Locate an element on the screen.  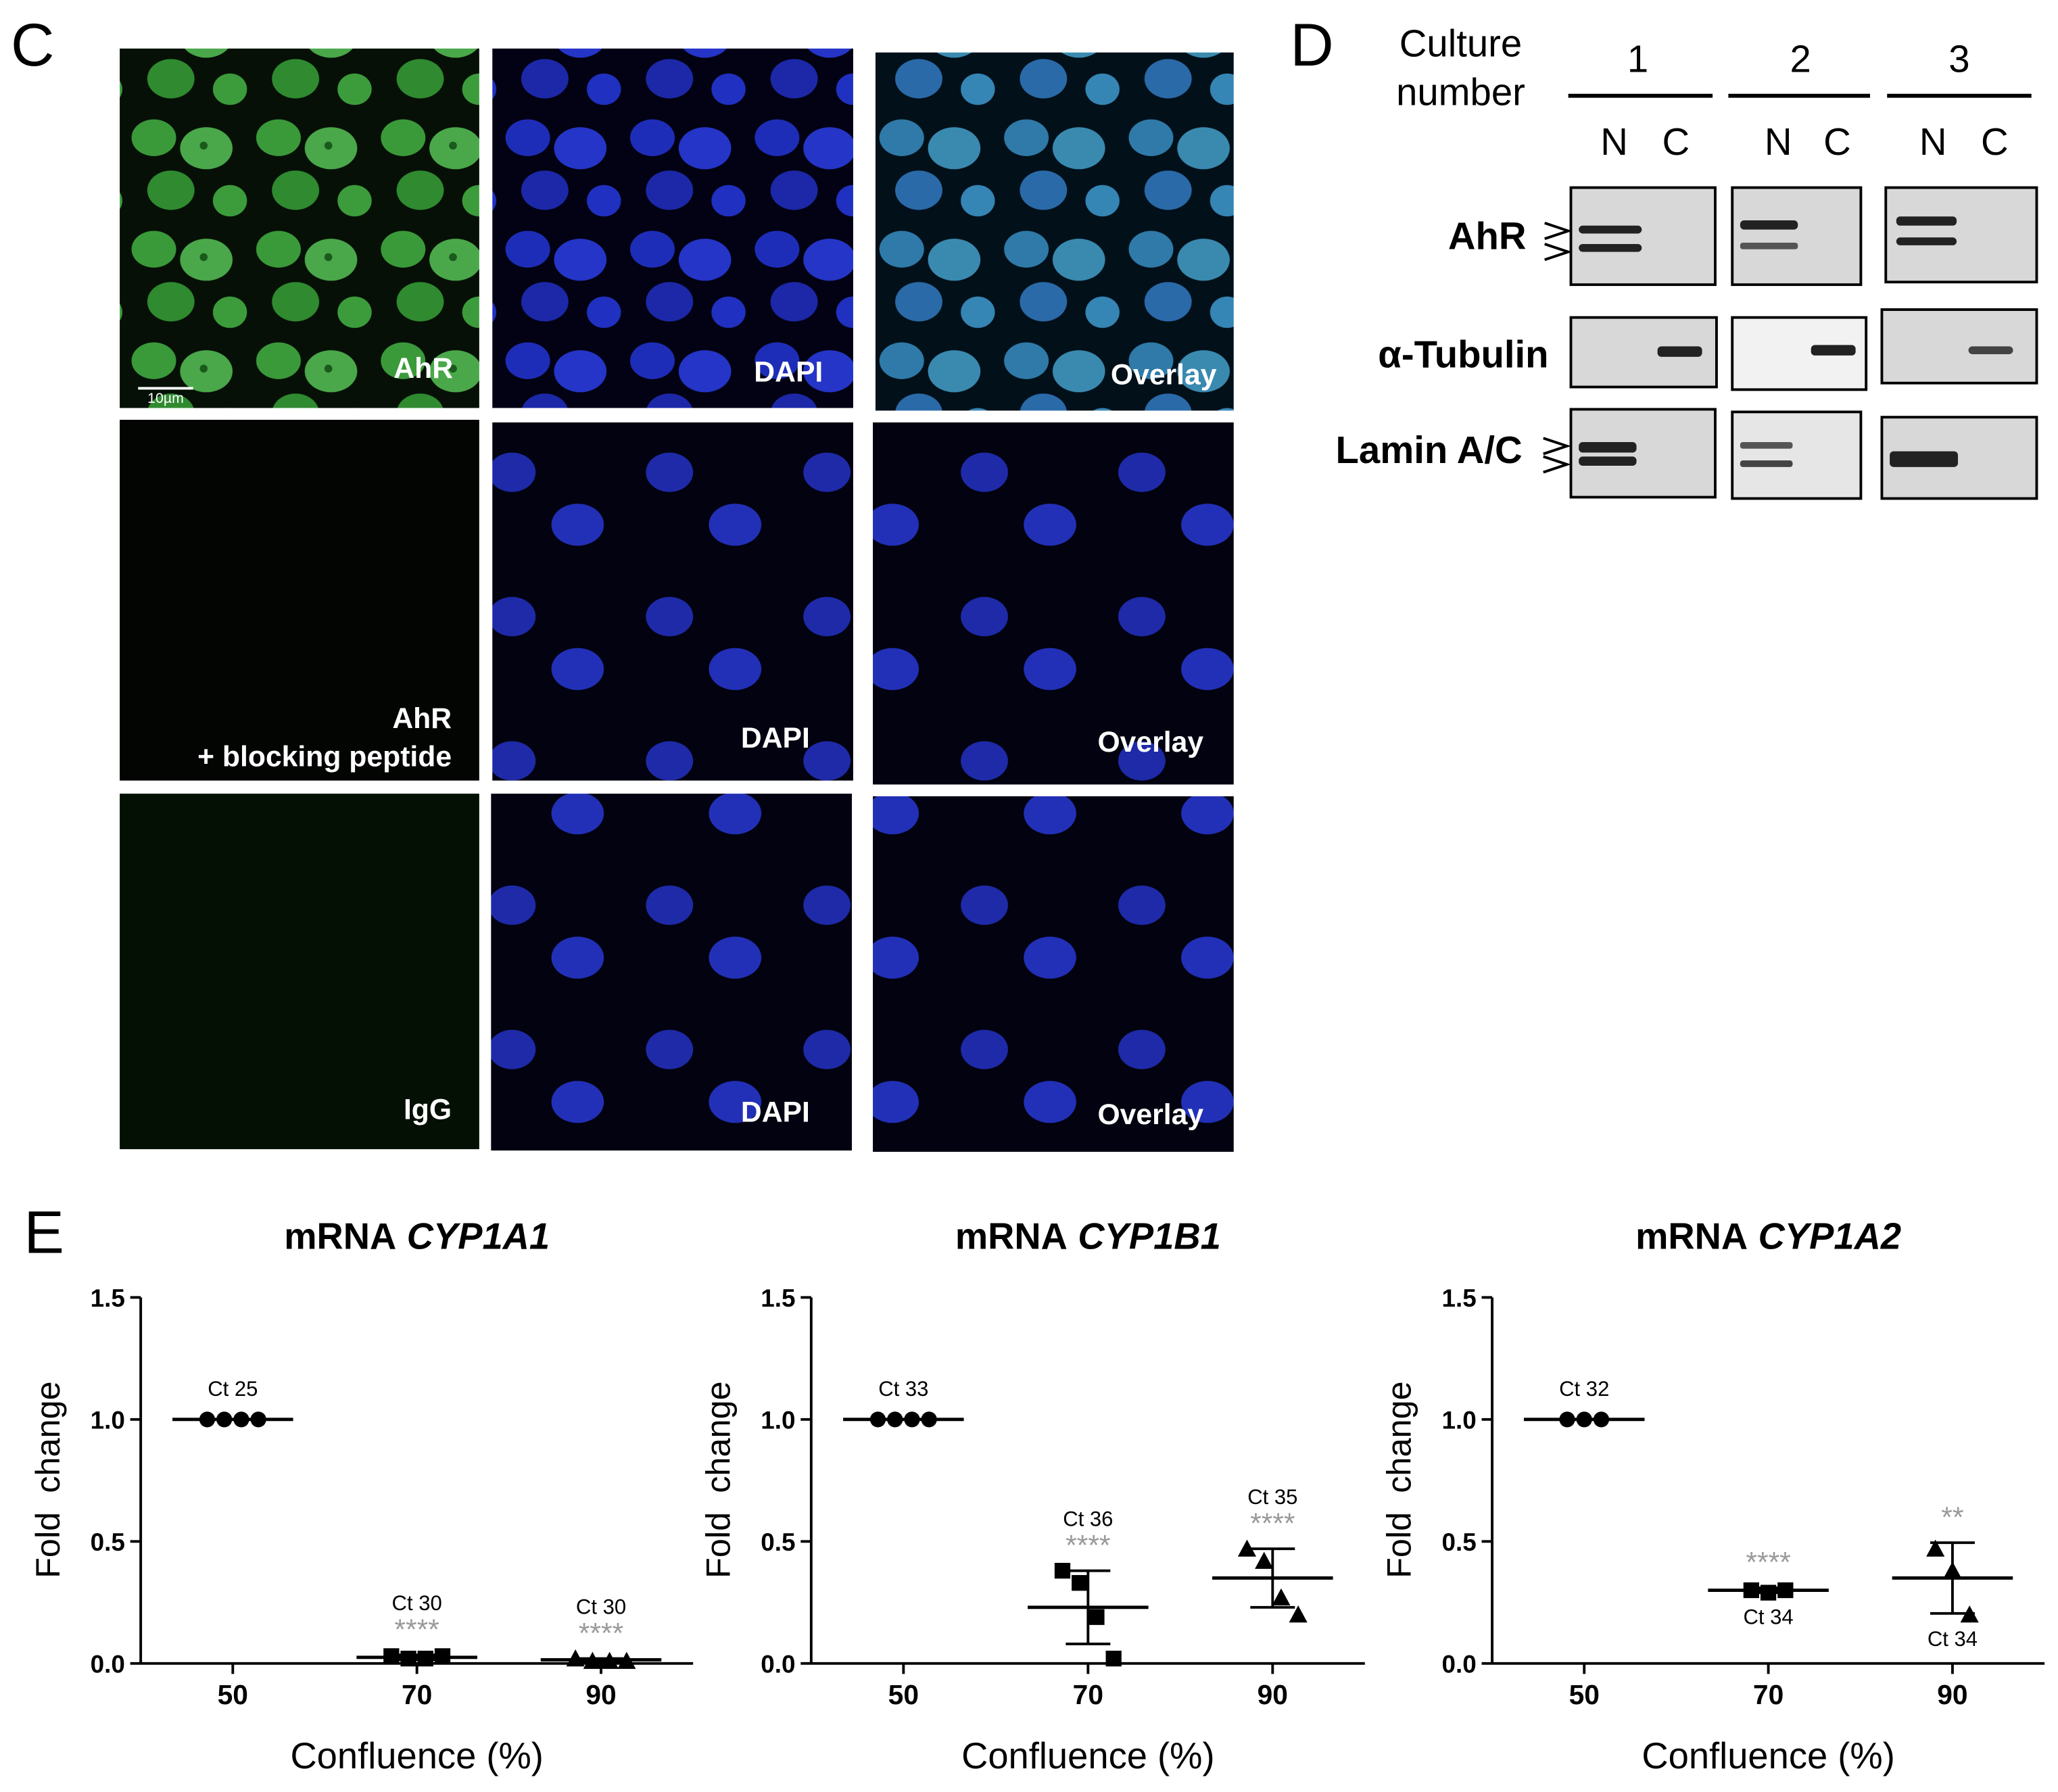
image-label: IgG is located at coordinates (428, 1109).